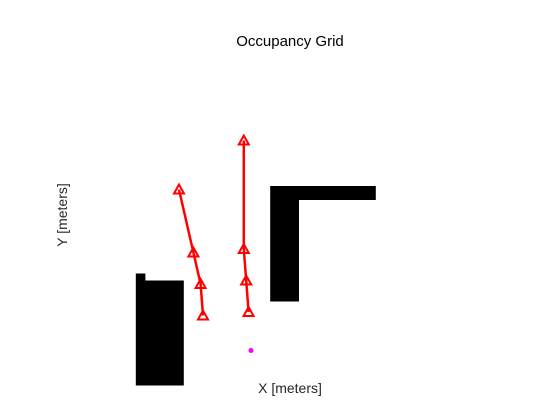 The image size is (560, 420). What do you see at coordinates (290, 41) in the screenshot?
I see `chart-title: Occupancy Grid` at bounding box center [290, 41].